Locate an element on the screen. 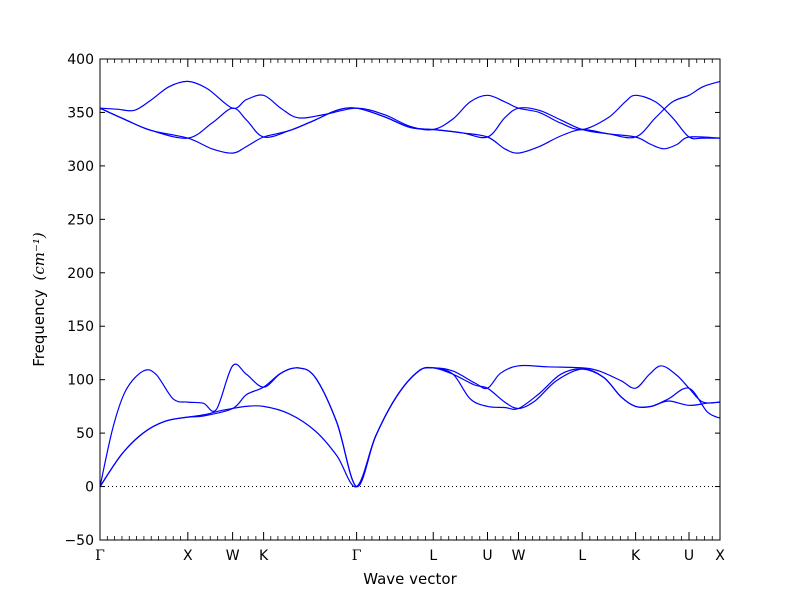  y-tick-label: 50 is located at coordinates (85, 434).